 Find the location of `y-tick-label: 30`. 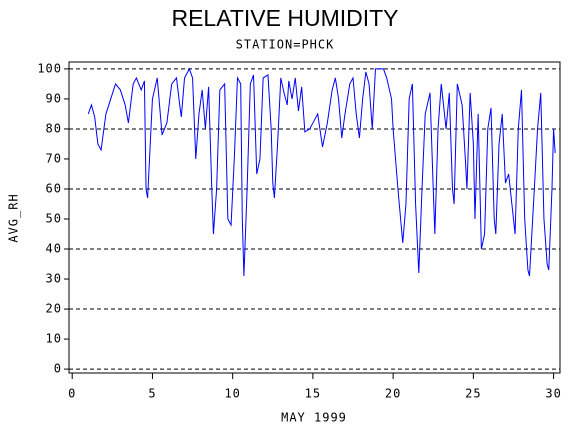

y-tick-label: 30 is located at coordinates (54, 279).